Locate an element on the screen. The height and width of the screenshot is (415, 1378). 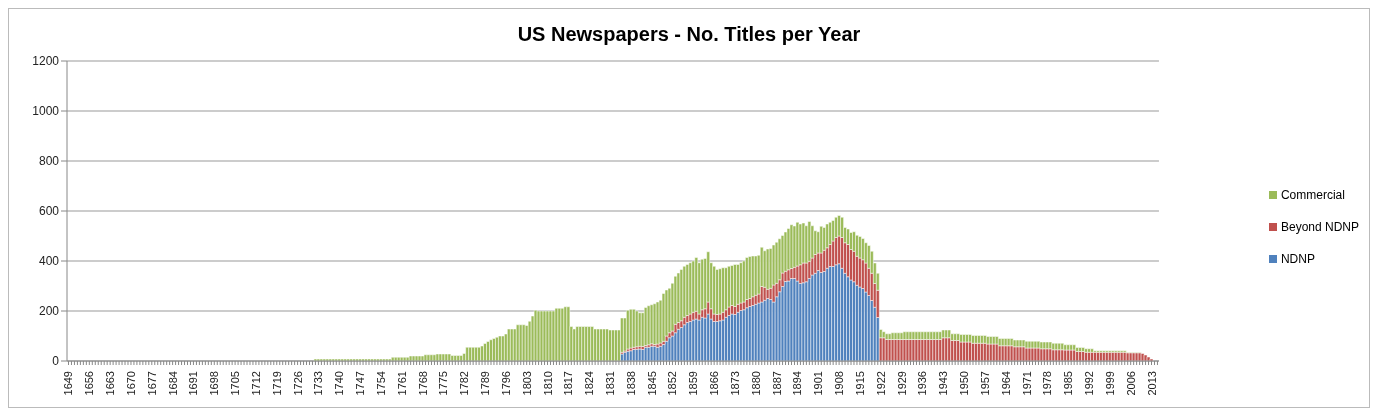
x-tick-label: 1684 is located at coordinates (172, 383).